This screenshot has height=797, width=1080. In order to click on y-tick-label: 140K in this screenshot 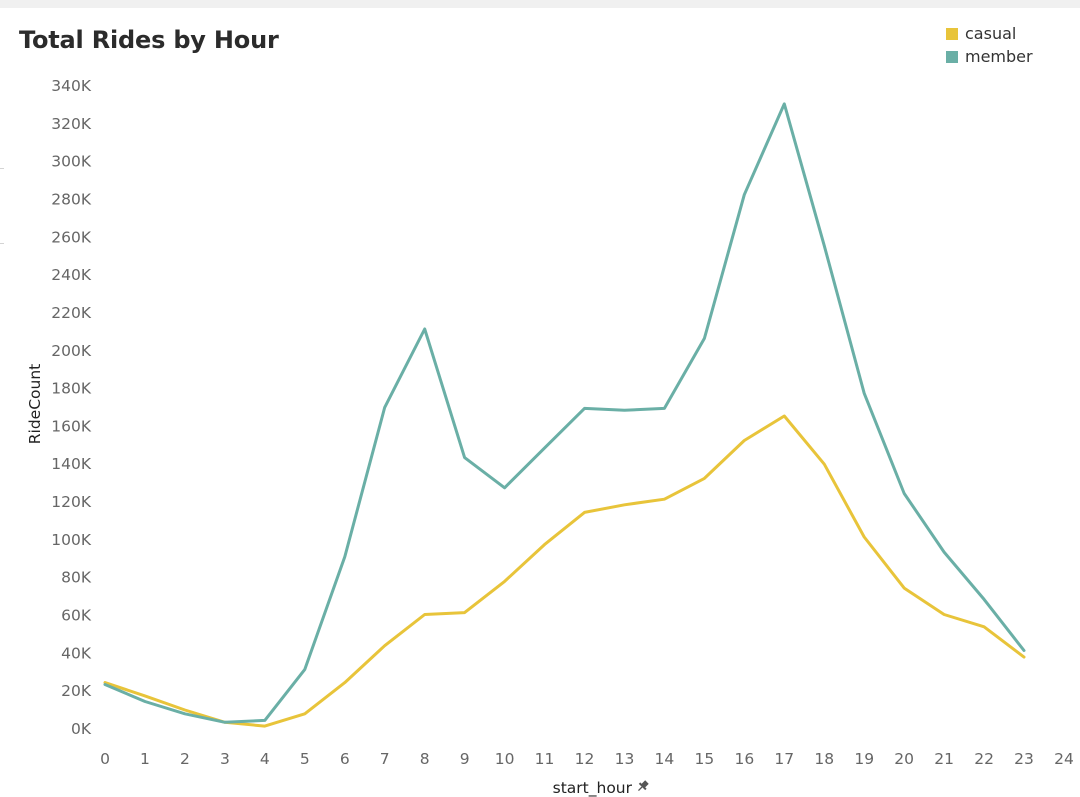, I will do `click(71, 464)`.